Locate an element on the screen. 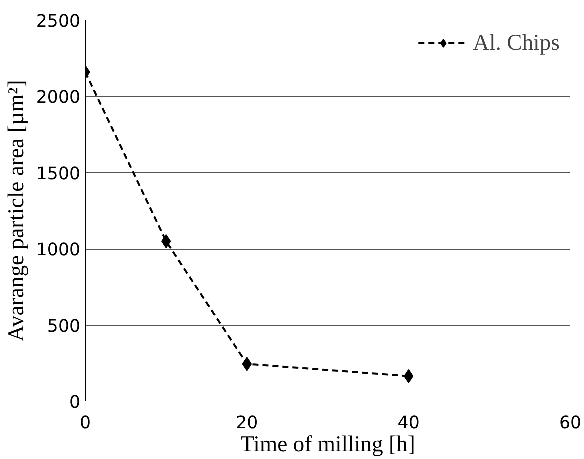  y-tick-label: 1000 is located at coordinates (58, 250).